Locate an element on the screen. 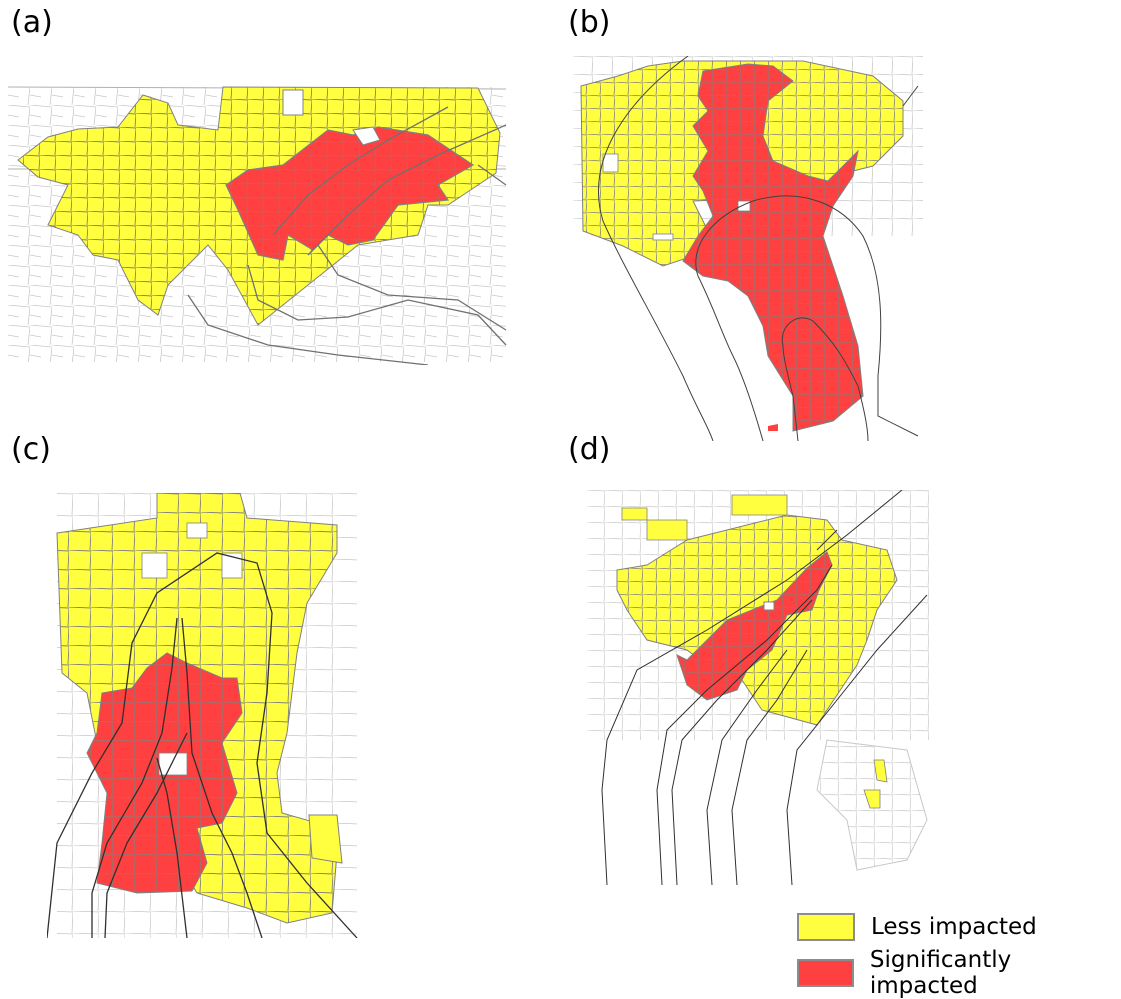  legend-swatch-red is located at coordinates (825, 973).